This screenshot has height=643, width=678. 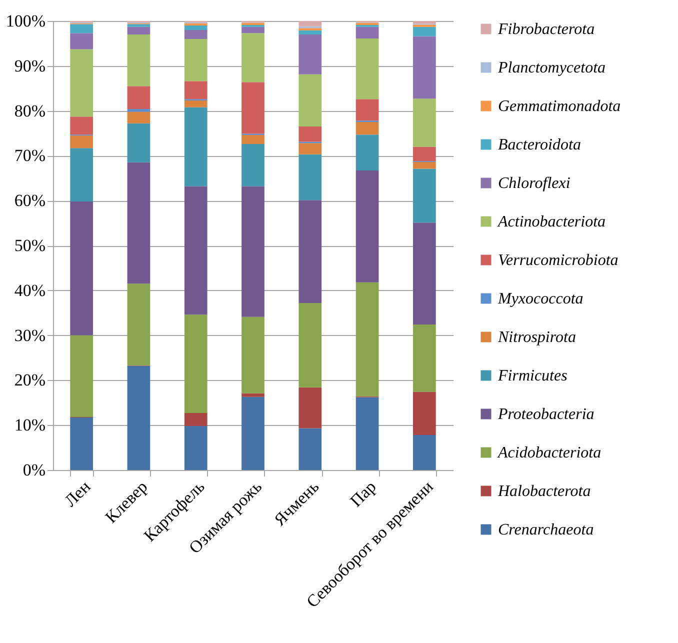 What do you see at coordinates (30, 380) in the screenshot?
I see `y-tick-label: 20%` at bounding box center [30, 380].